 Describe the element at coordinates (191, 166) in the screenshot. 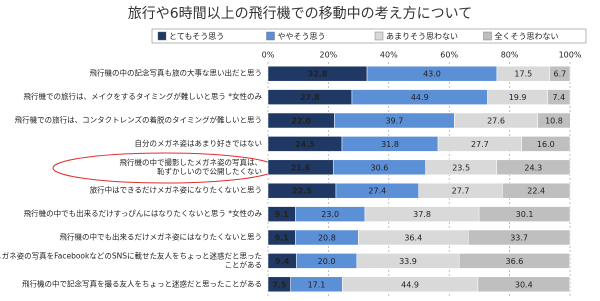

I see `category-label: 飛行機の中で撮影したメガネ姿の写真は、恥ずかしいので公開したくない` at that location.